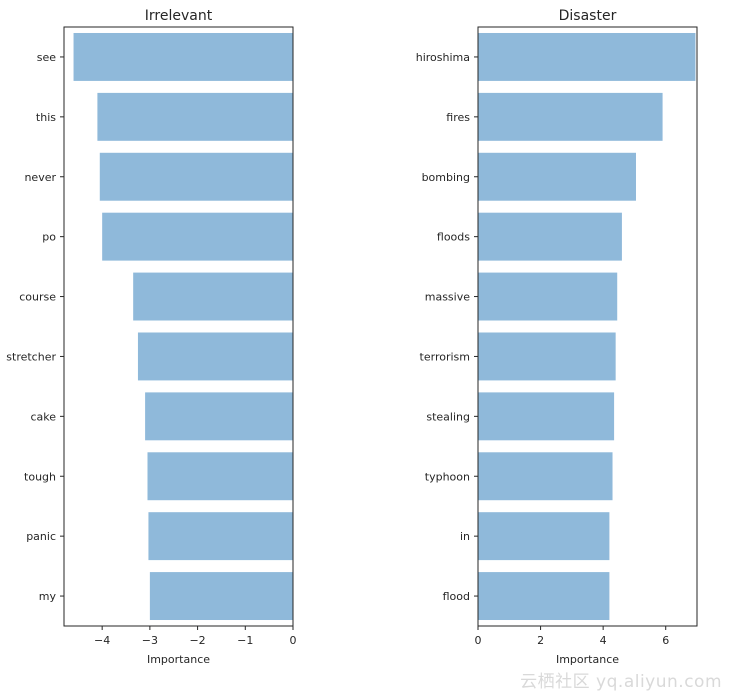 The image size is (740, 698). I want to click on xtick-label: 4, so click(603, 640).